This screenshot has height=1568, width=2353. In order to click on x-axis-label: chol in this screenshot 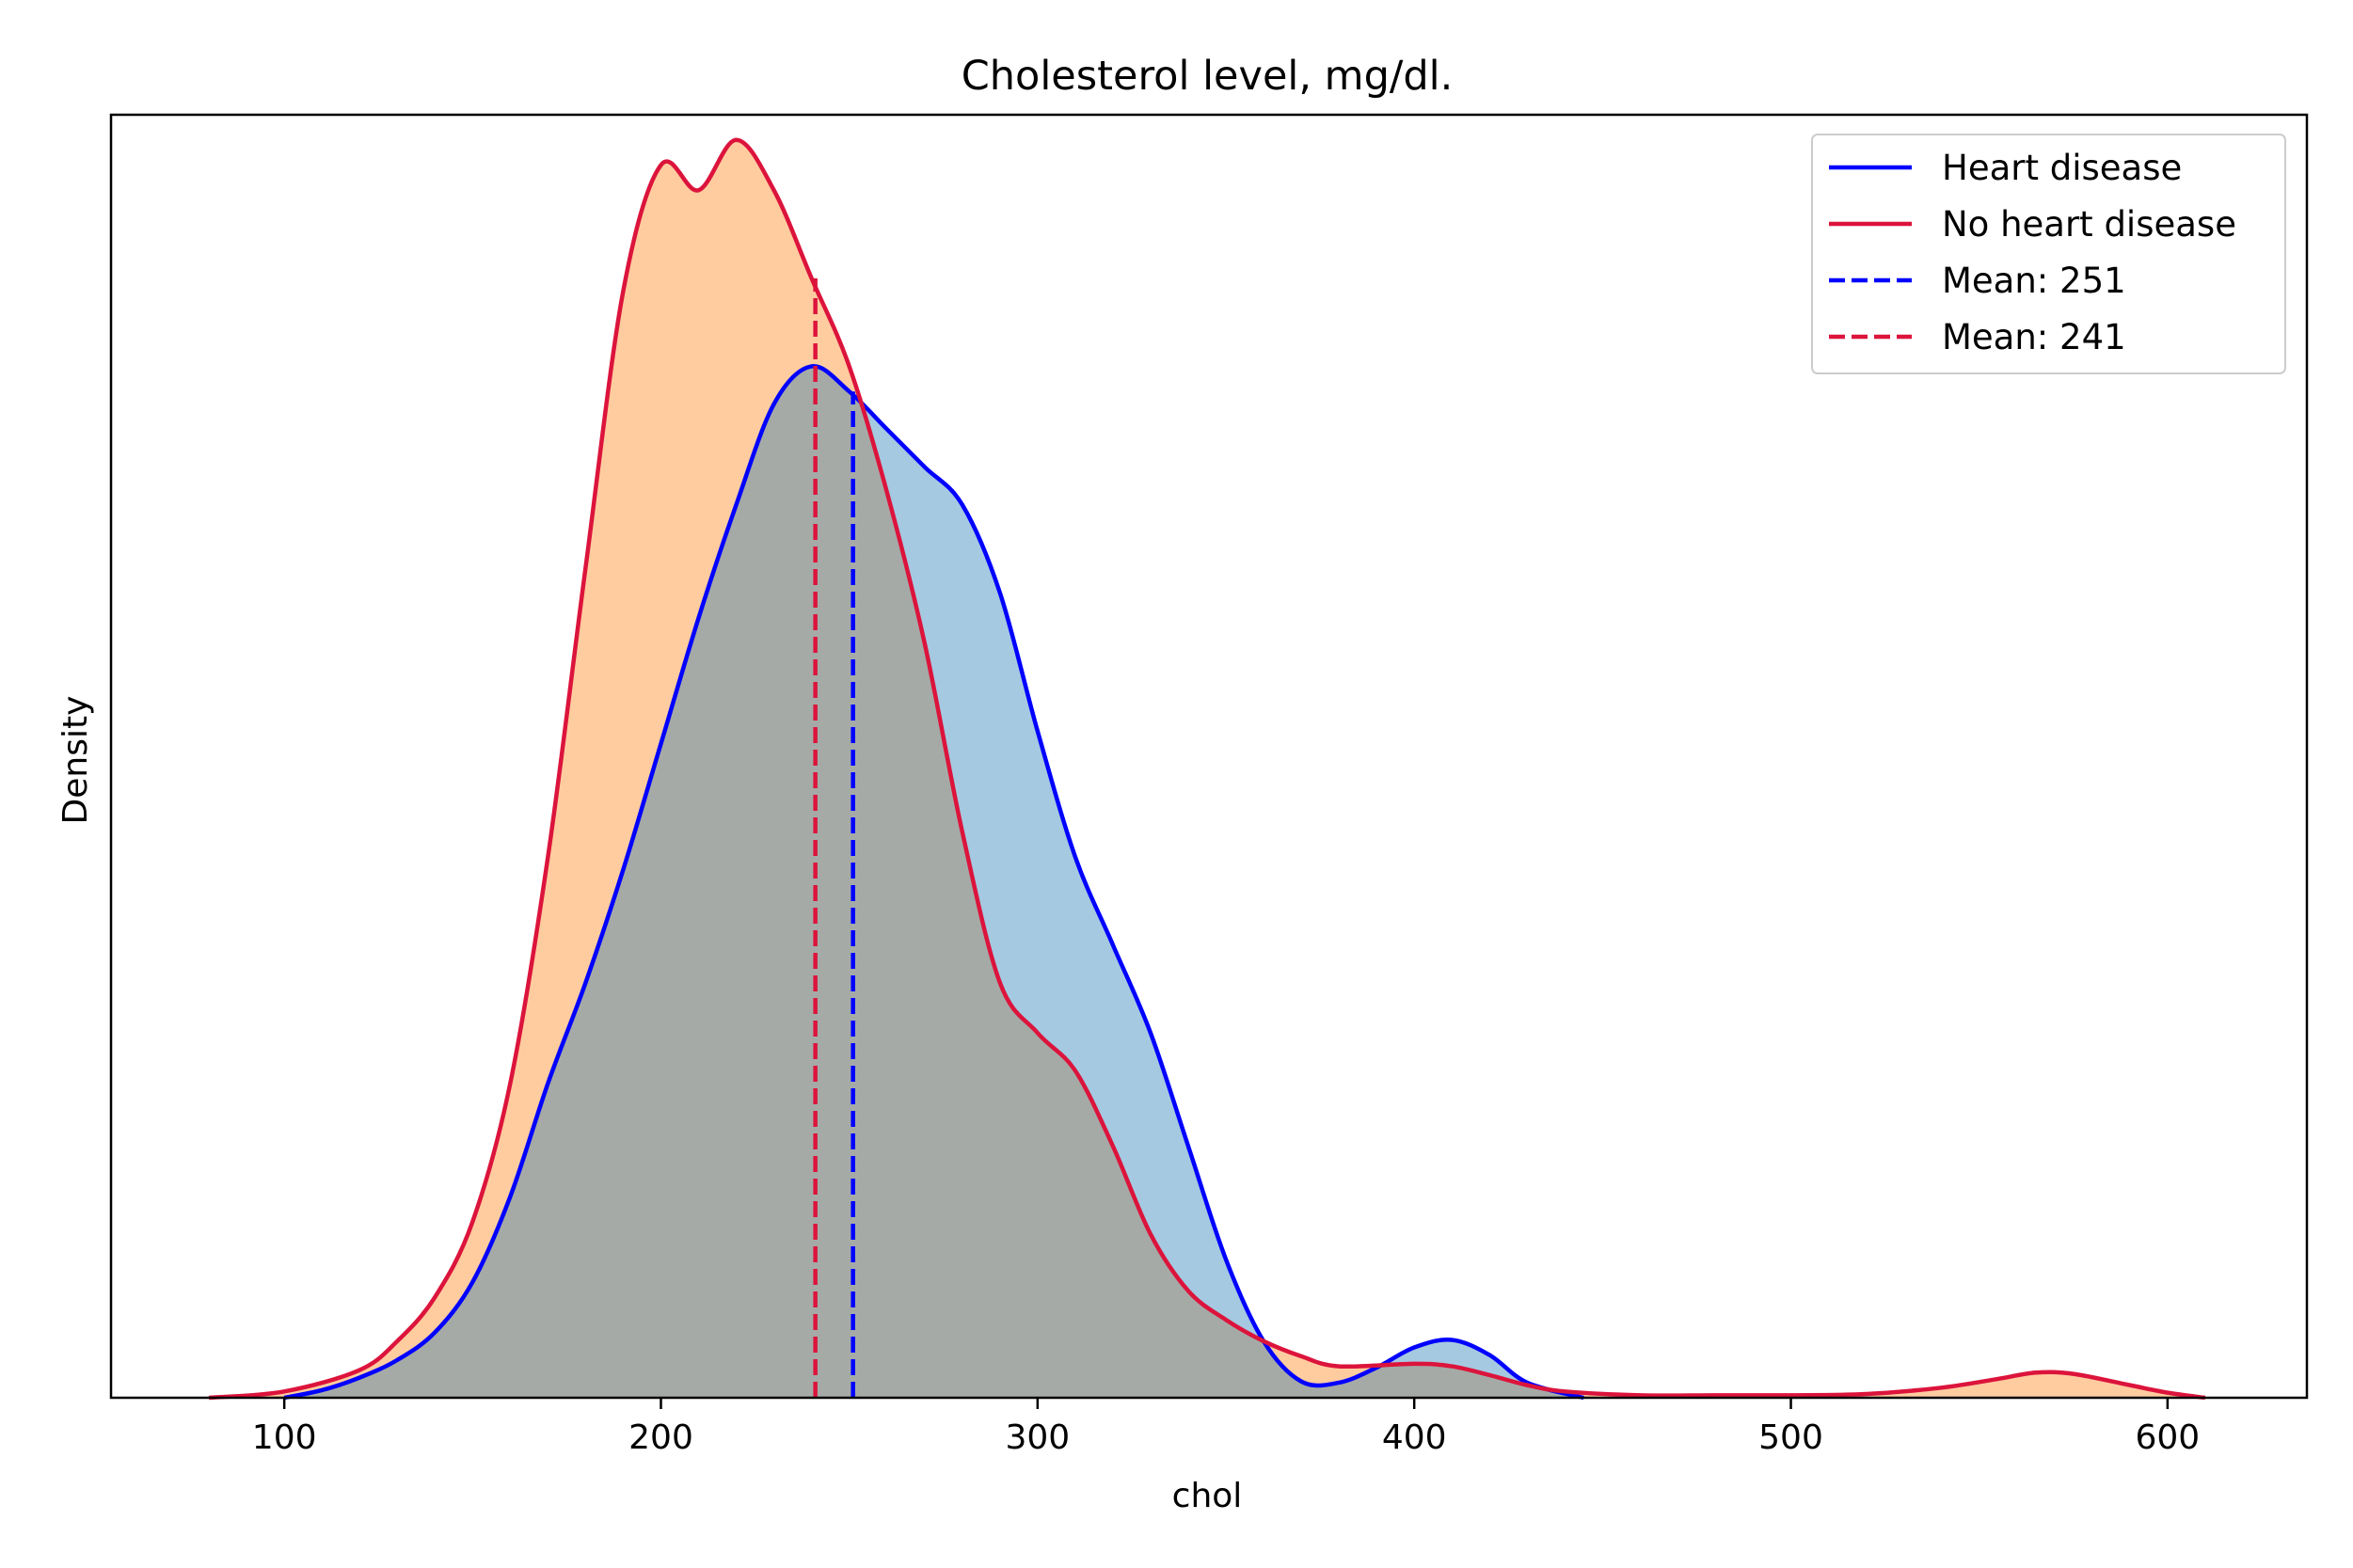, I will do `click(1207, 1496)`.